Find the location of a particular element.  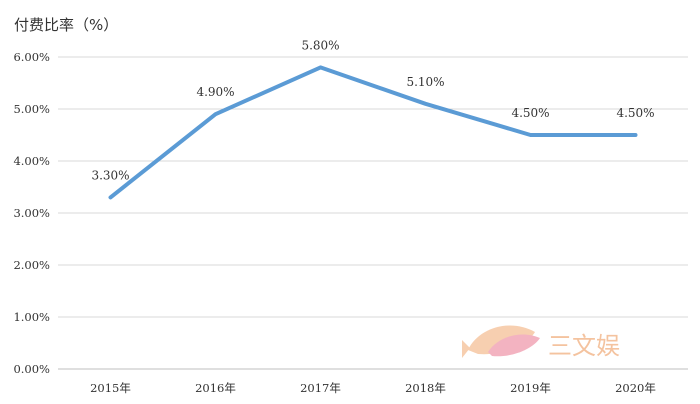

x-tick-label: 2020年 is located at coordinates (635, 388).